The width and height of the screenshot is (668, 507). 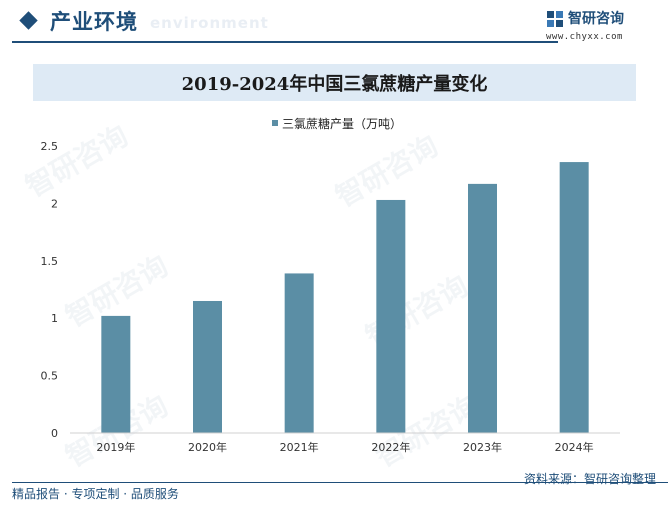 I want to click on legend-label: 三氯蔗糖产量（万吨）, so click(x=342, y=124).